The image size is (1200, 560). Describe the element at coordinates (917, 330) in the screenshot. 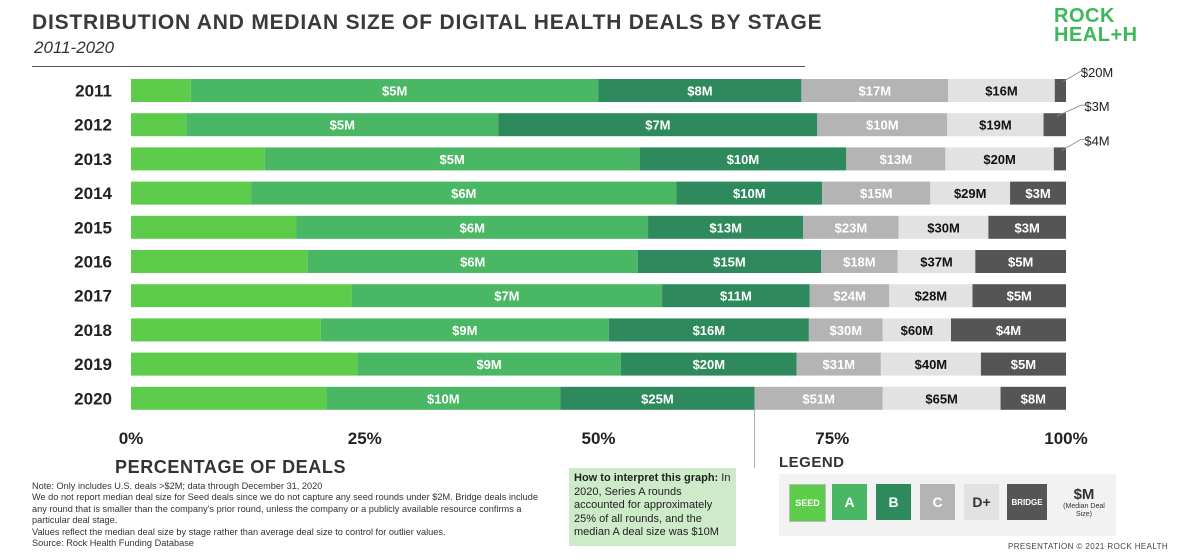

I see `data-label-d: $60M` at that location.